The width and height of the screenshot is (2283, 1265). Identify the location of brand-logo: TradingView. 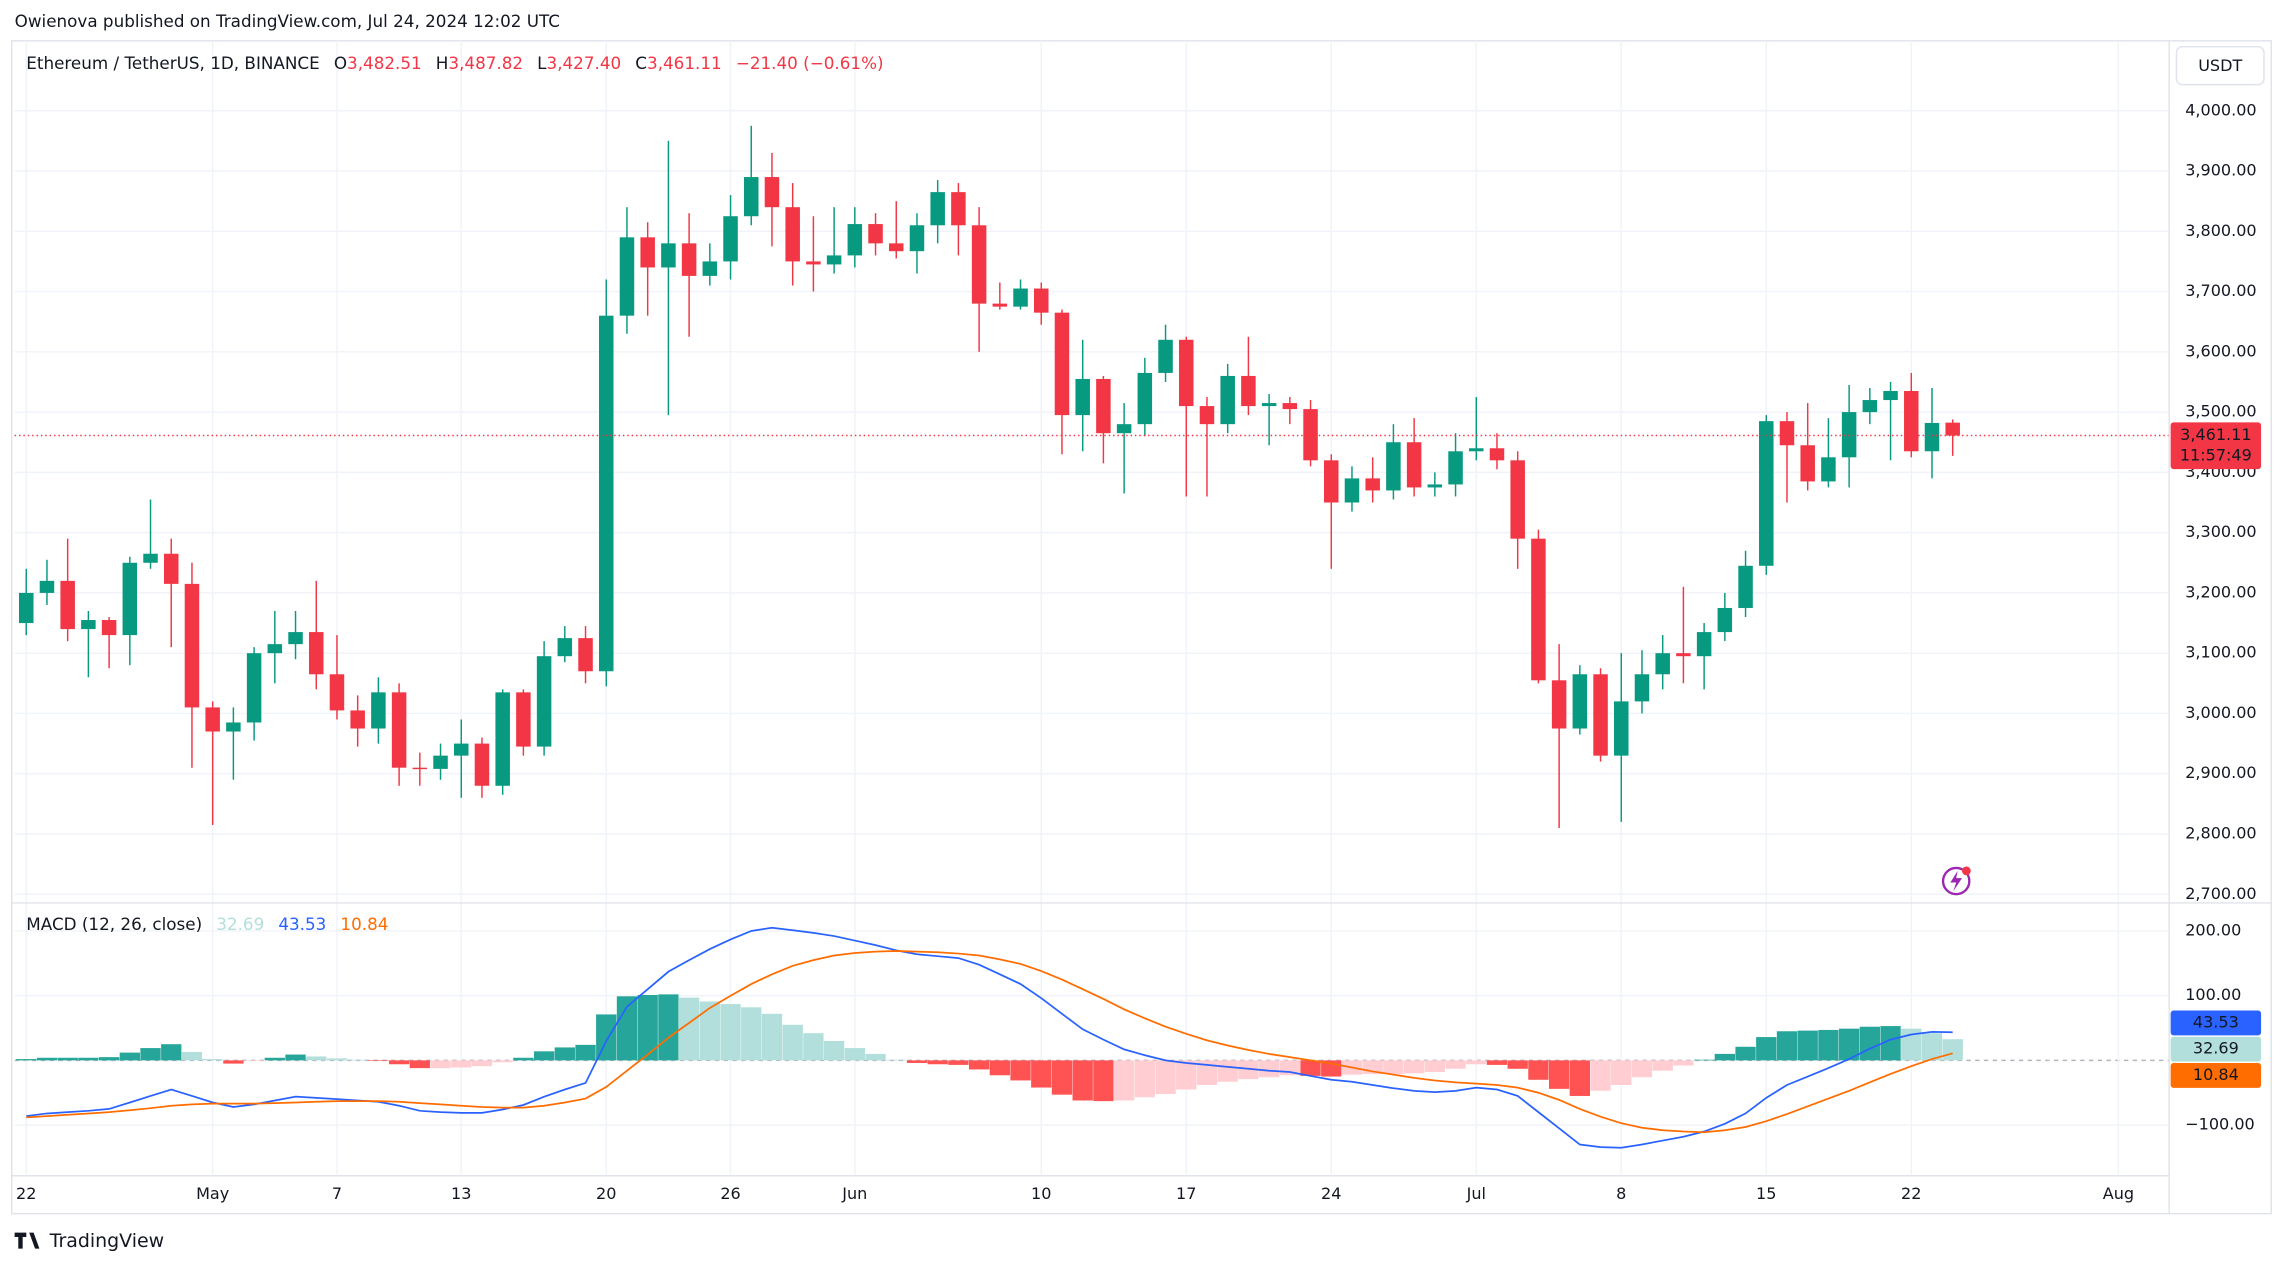
(89, 1241).